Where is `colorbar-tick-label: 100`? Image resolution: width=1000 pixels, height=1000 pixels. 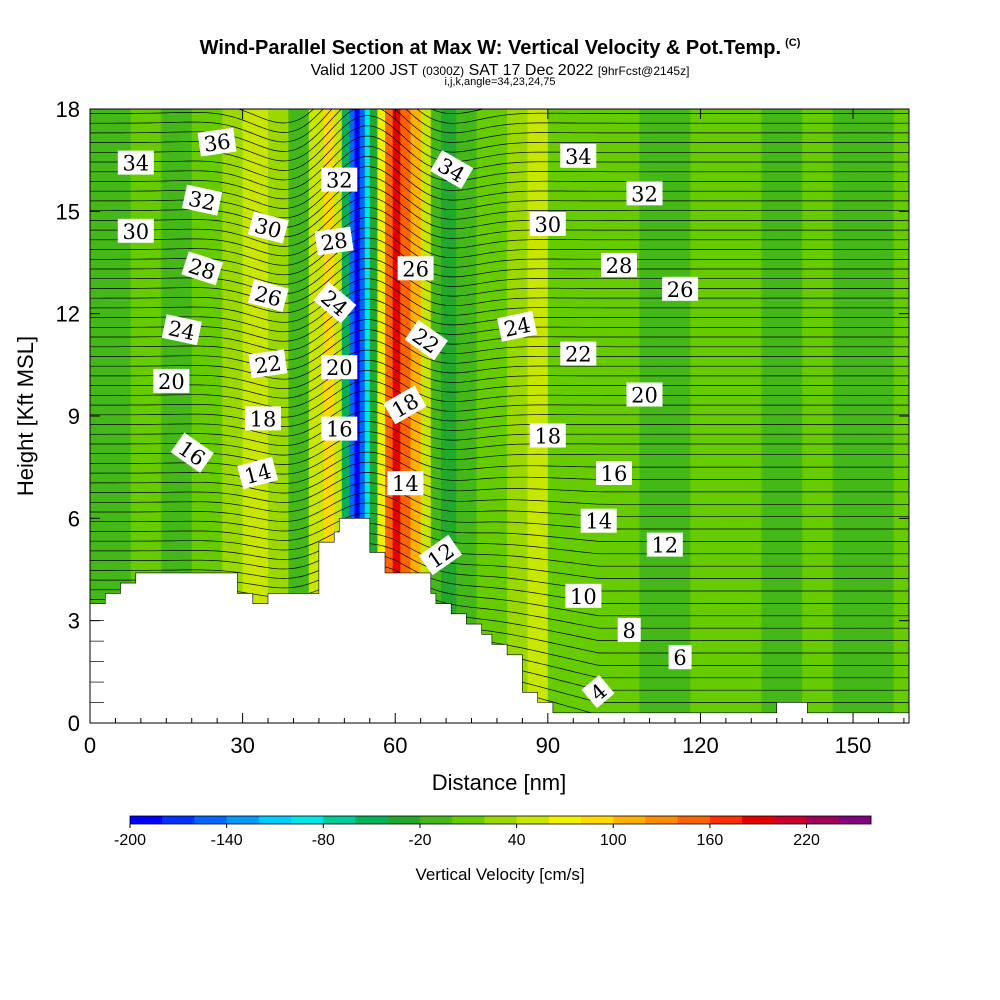 colorbar-tick-label: 100 is located at coordinates (613, 840).